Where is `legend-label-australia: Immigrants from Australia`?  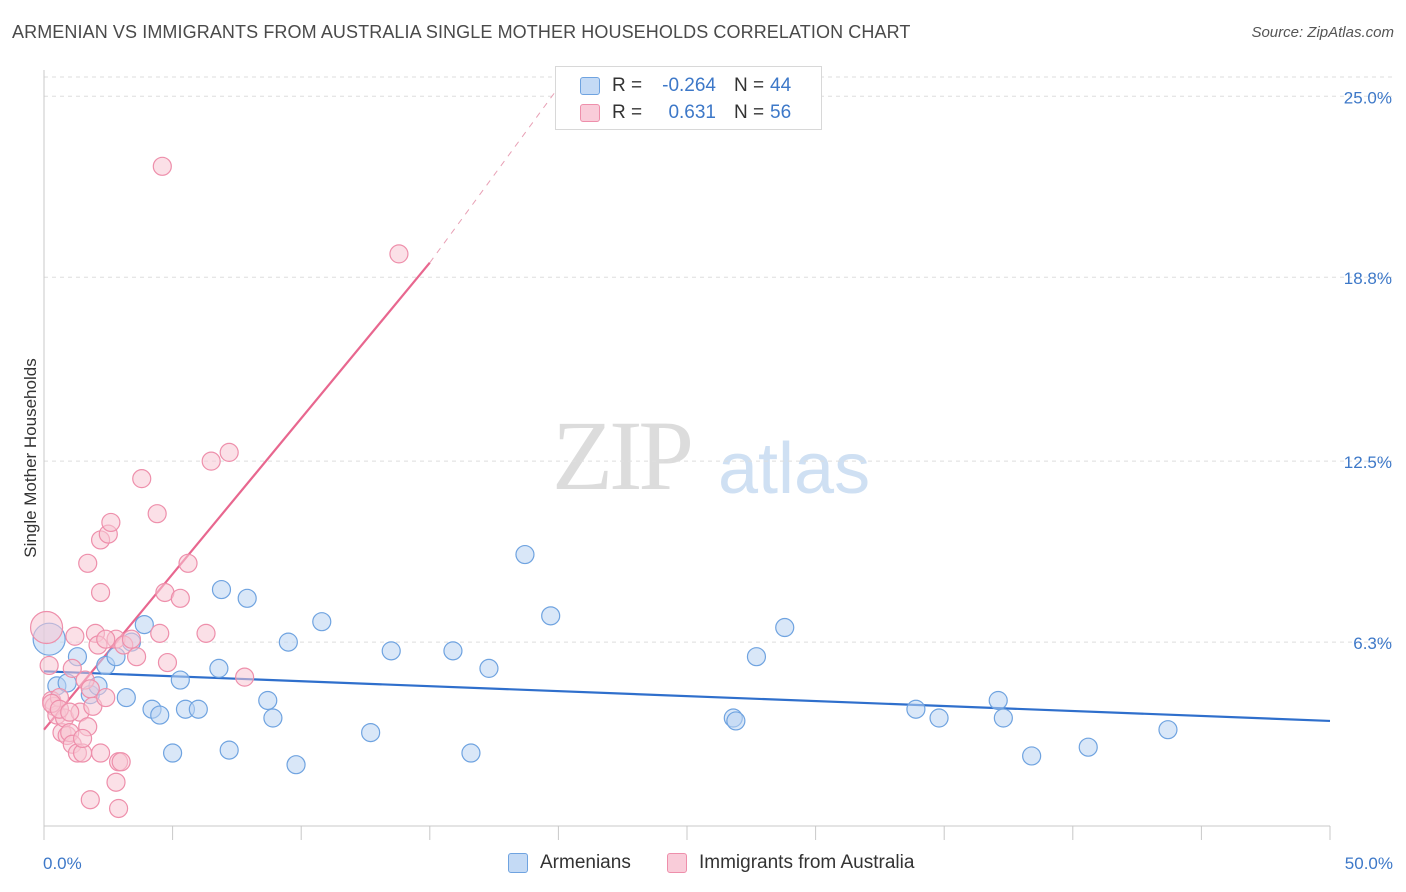 legend-label-australia: Immigrants from Australia is located at coordinates (807, 862).